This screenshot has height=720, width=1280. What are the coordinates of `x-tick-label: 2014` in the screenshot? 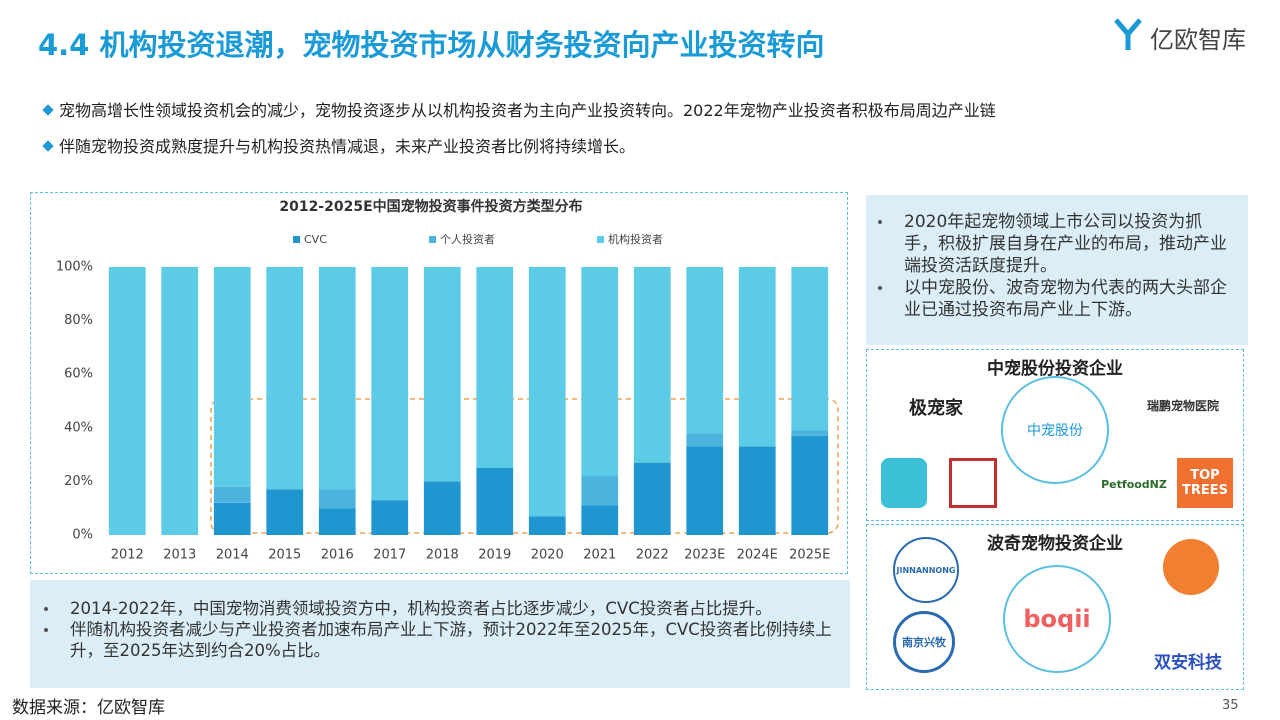 It's located at (232, 555).